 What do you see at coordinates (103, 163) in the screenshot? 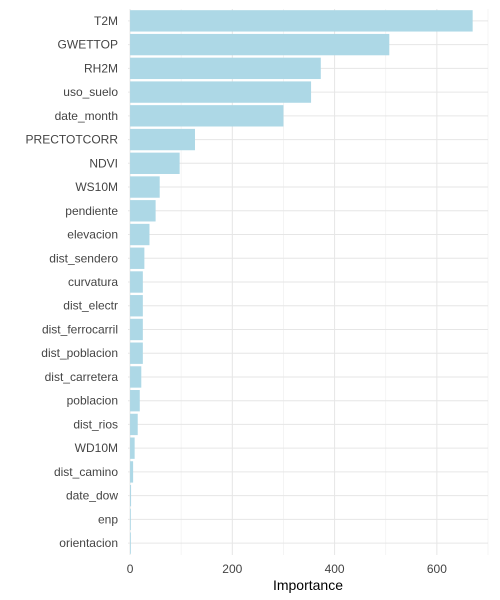
I see `y-tick-label: NDVI` at bounding box center [103, 163].